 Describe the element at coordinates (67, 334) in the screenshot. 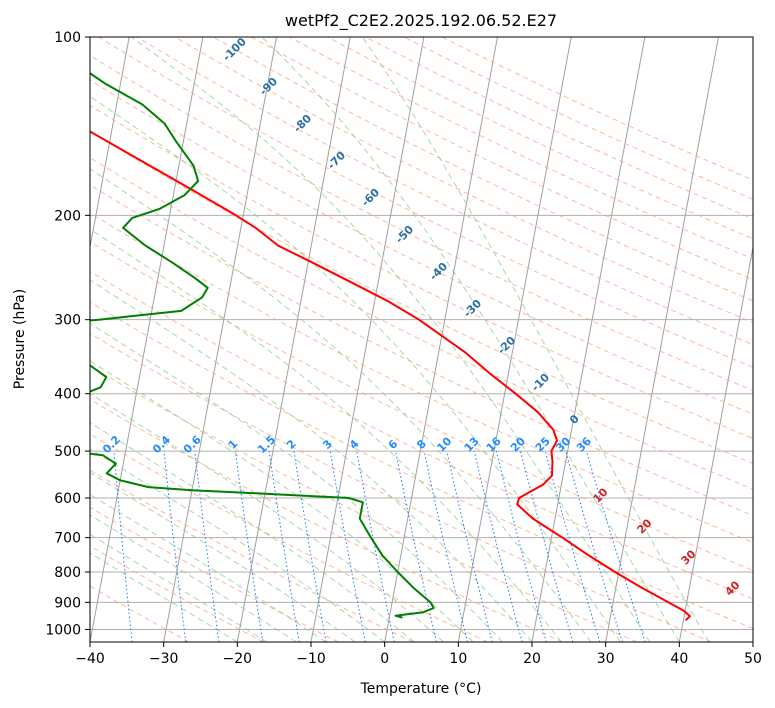

I see `y-axis-ticks: 100 200 300 400 500 600 700 800 900 1000` at that location.